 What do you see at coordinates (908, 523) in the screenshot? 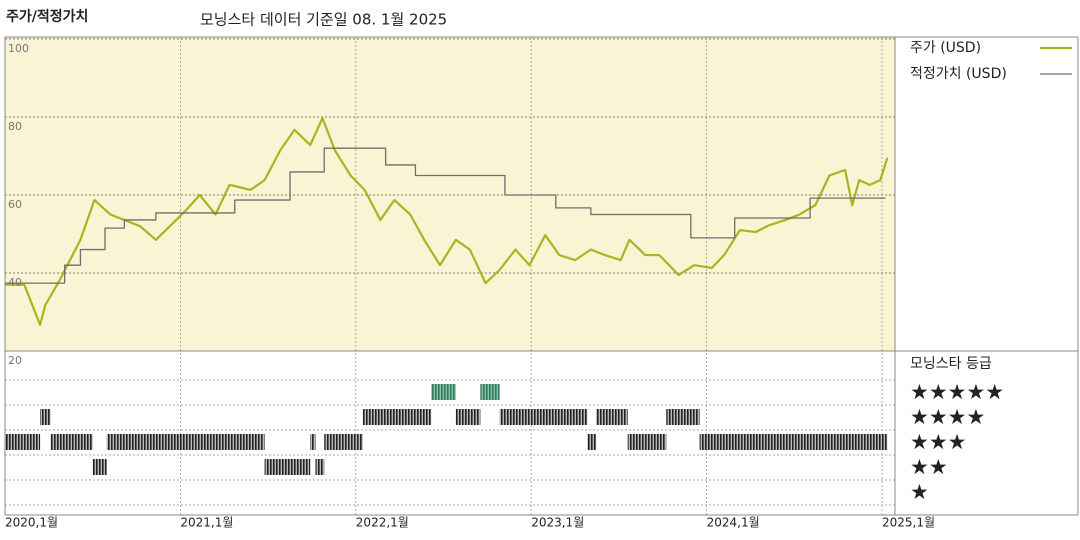
I see `x-tick-label: 2025,1월` at bounding box center [908, 523].